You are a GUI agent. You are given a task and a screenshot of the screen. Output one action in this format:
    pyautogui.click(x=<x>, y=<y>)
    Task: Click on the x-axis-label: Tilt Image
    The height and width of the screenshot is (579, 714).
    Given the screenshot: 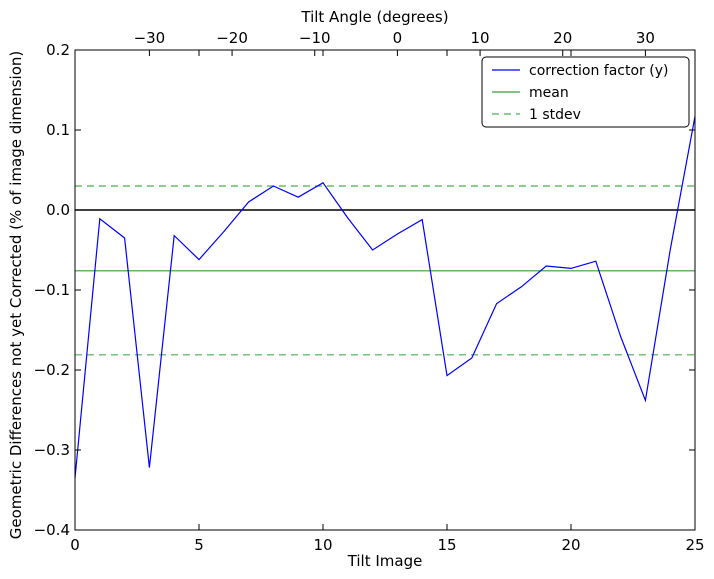 What is the action you would take?
    pyautogui.click(x=385, y=561)
    